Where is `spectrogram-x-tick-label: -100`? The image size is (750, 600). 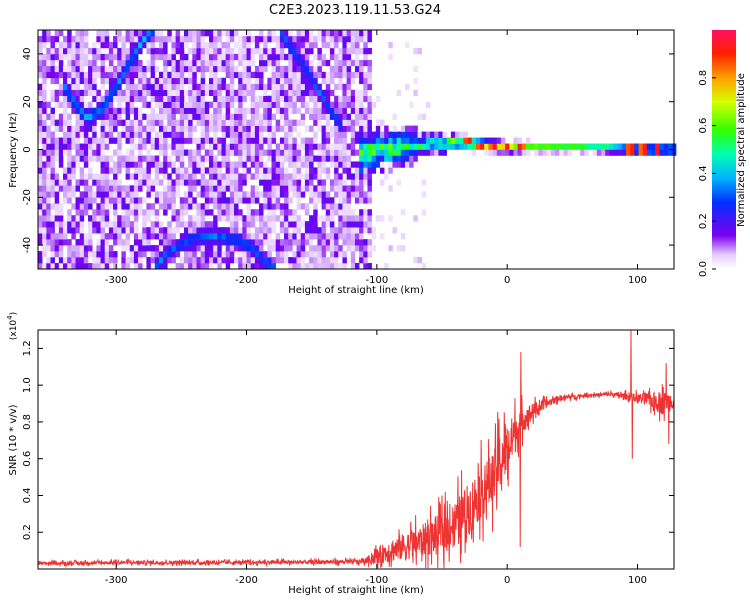
spectrogram-x-tick-label: -100 is located at coordinates (377, 280).